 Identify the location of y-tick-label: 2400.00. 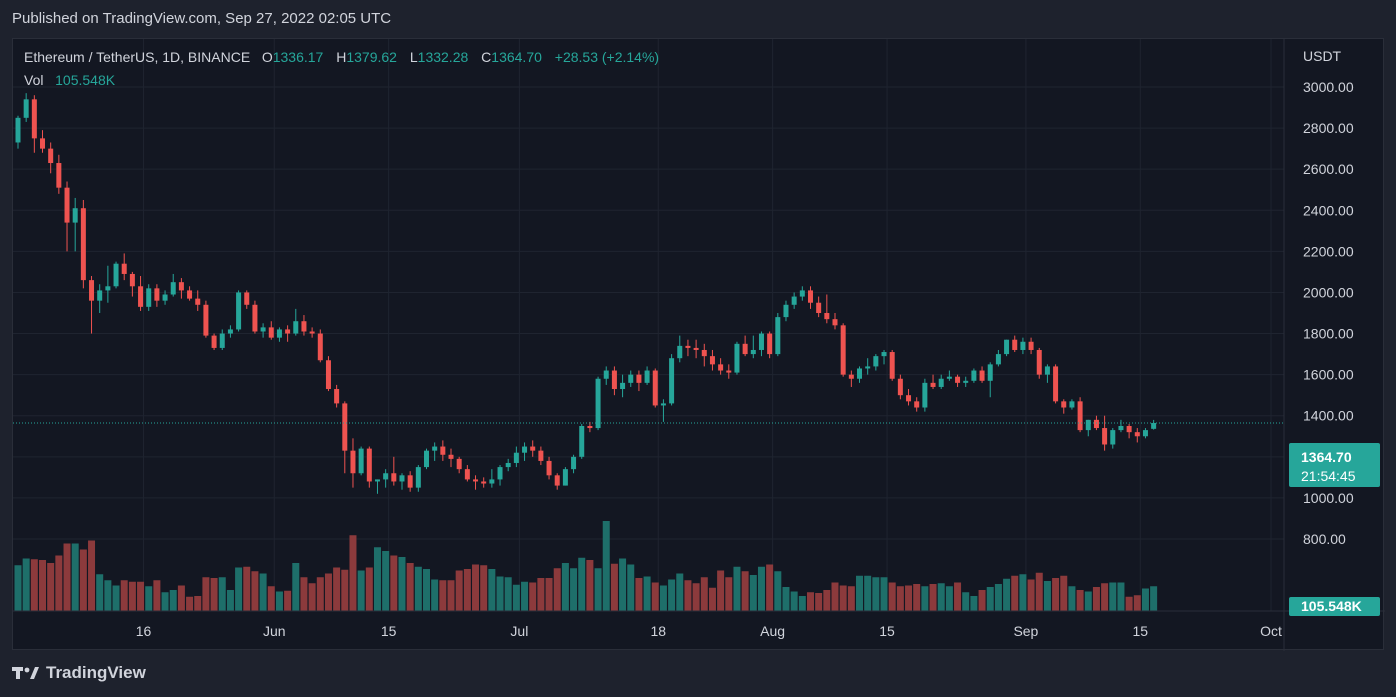
(1328, 210).